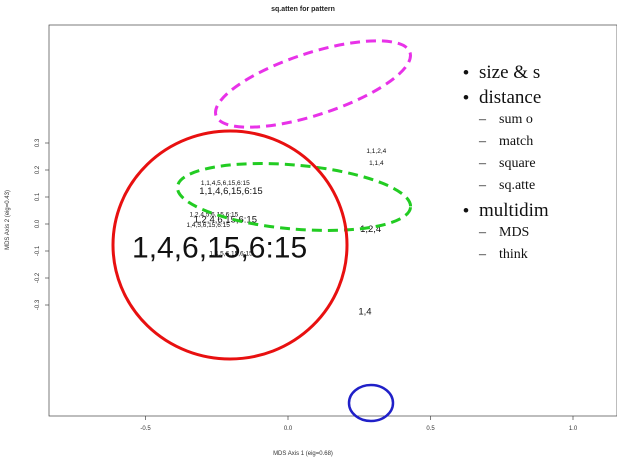  What do you see at coordinates (540, 236) in the screenshot?
I see `sub-bullet-item: MDS` at bounding box center [540, 236].